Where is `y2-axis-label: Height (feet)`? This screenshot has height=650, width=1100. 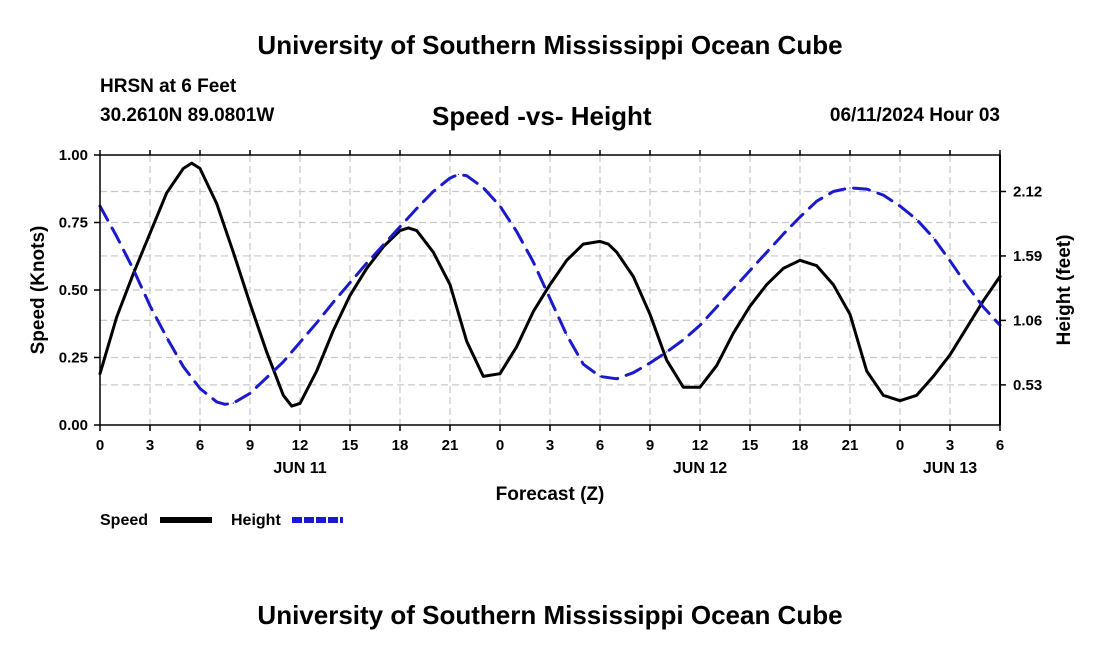
y2-axis-label: Height (feet) is located at coordinates (1064, 290).